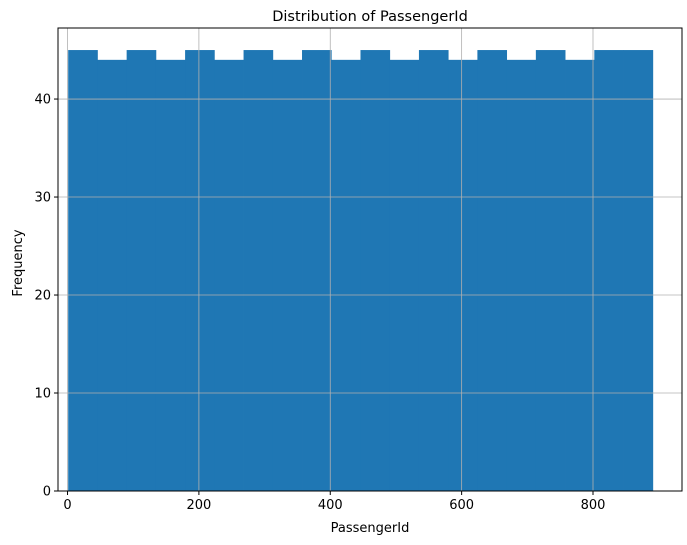 The height and width of the screenshot is (545, 687). What do you see at coordinates (67, 505) in the screenshot?
I see `x-tick-label: 0` at bounding box center [67, 505].